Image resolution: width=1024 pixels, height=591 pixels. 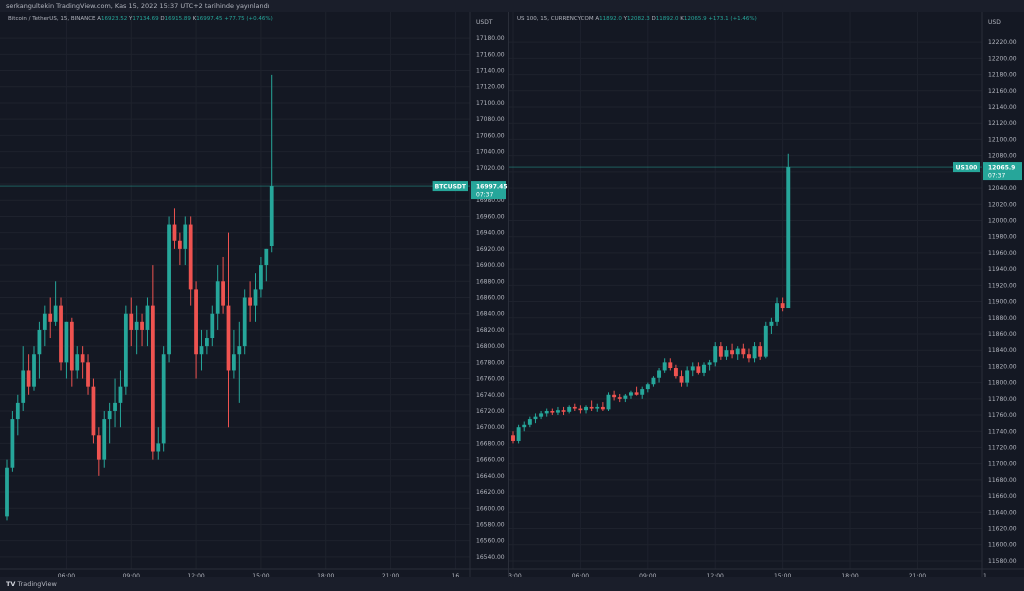 What do you see at coordinates (490, 427) in the screenshot?
I see `btc-y-tick-label: 16700.00` at bounding box center [490, 427].